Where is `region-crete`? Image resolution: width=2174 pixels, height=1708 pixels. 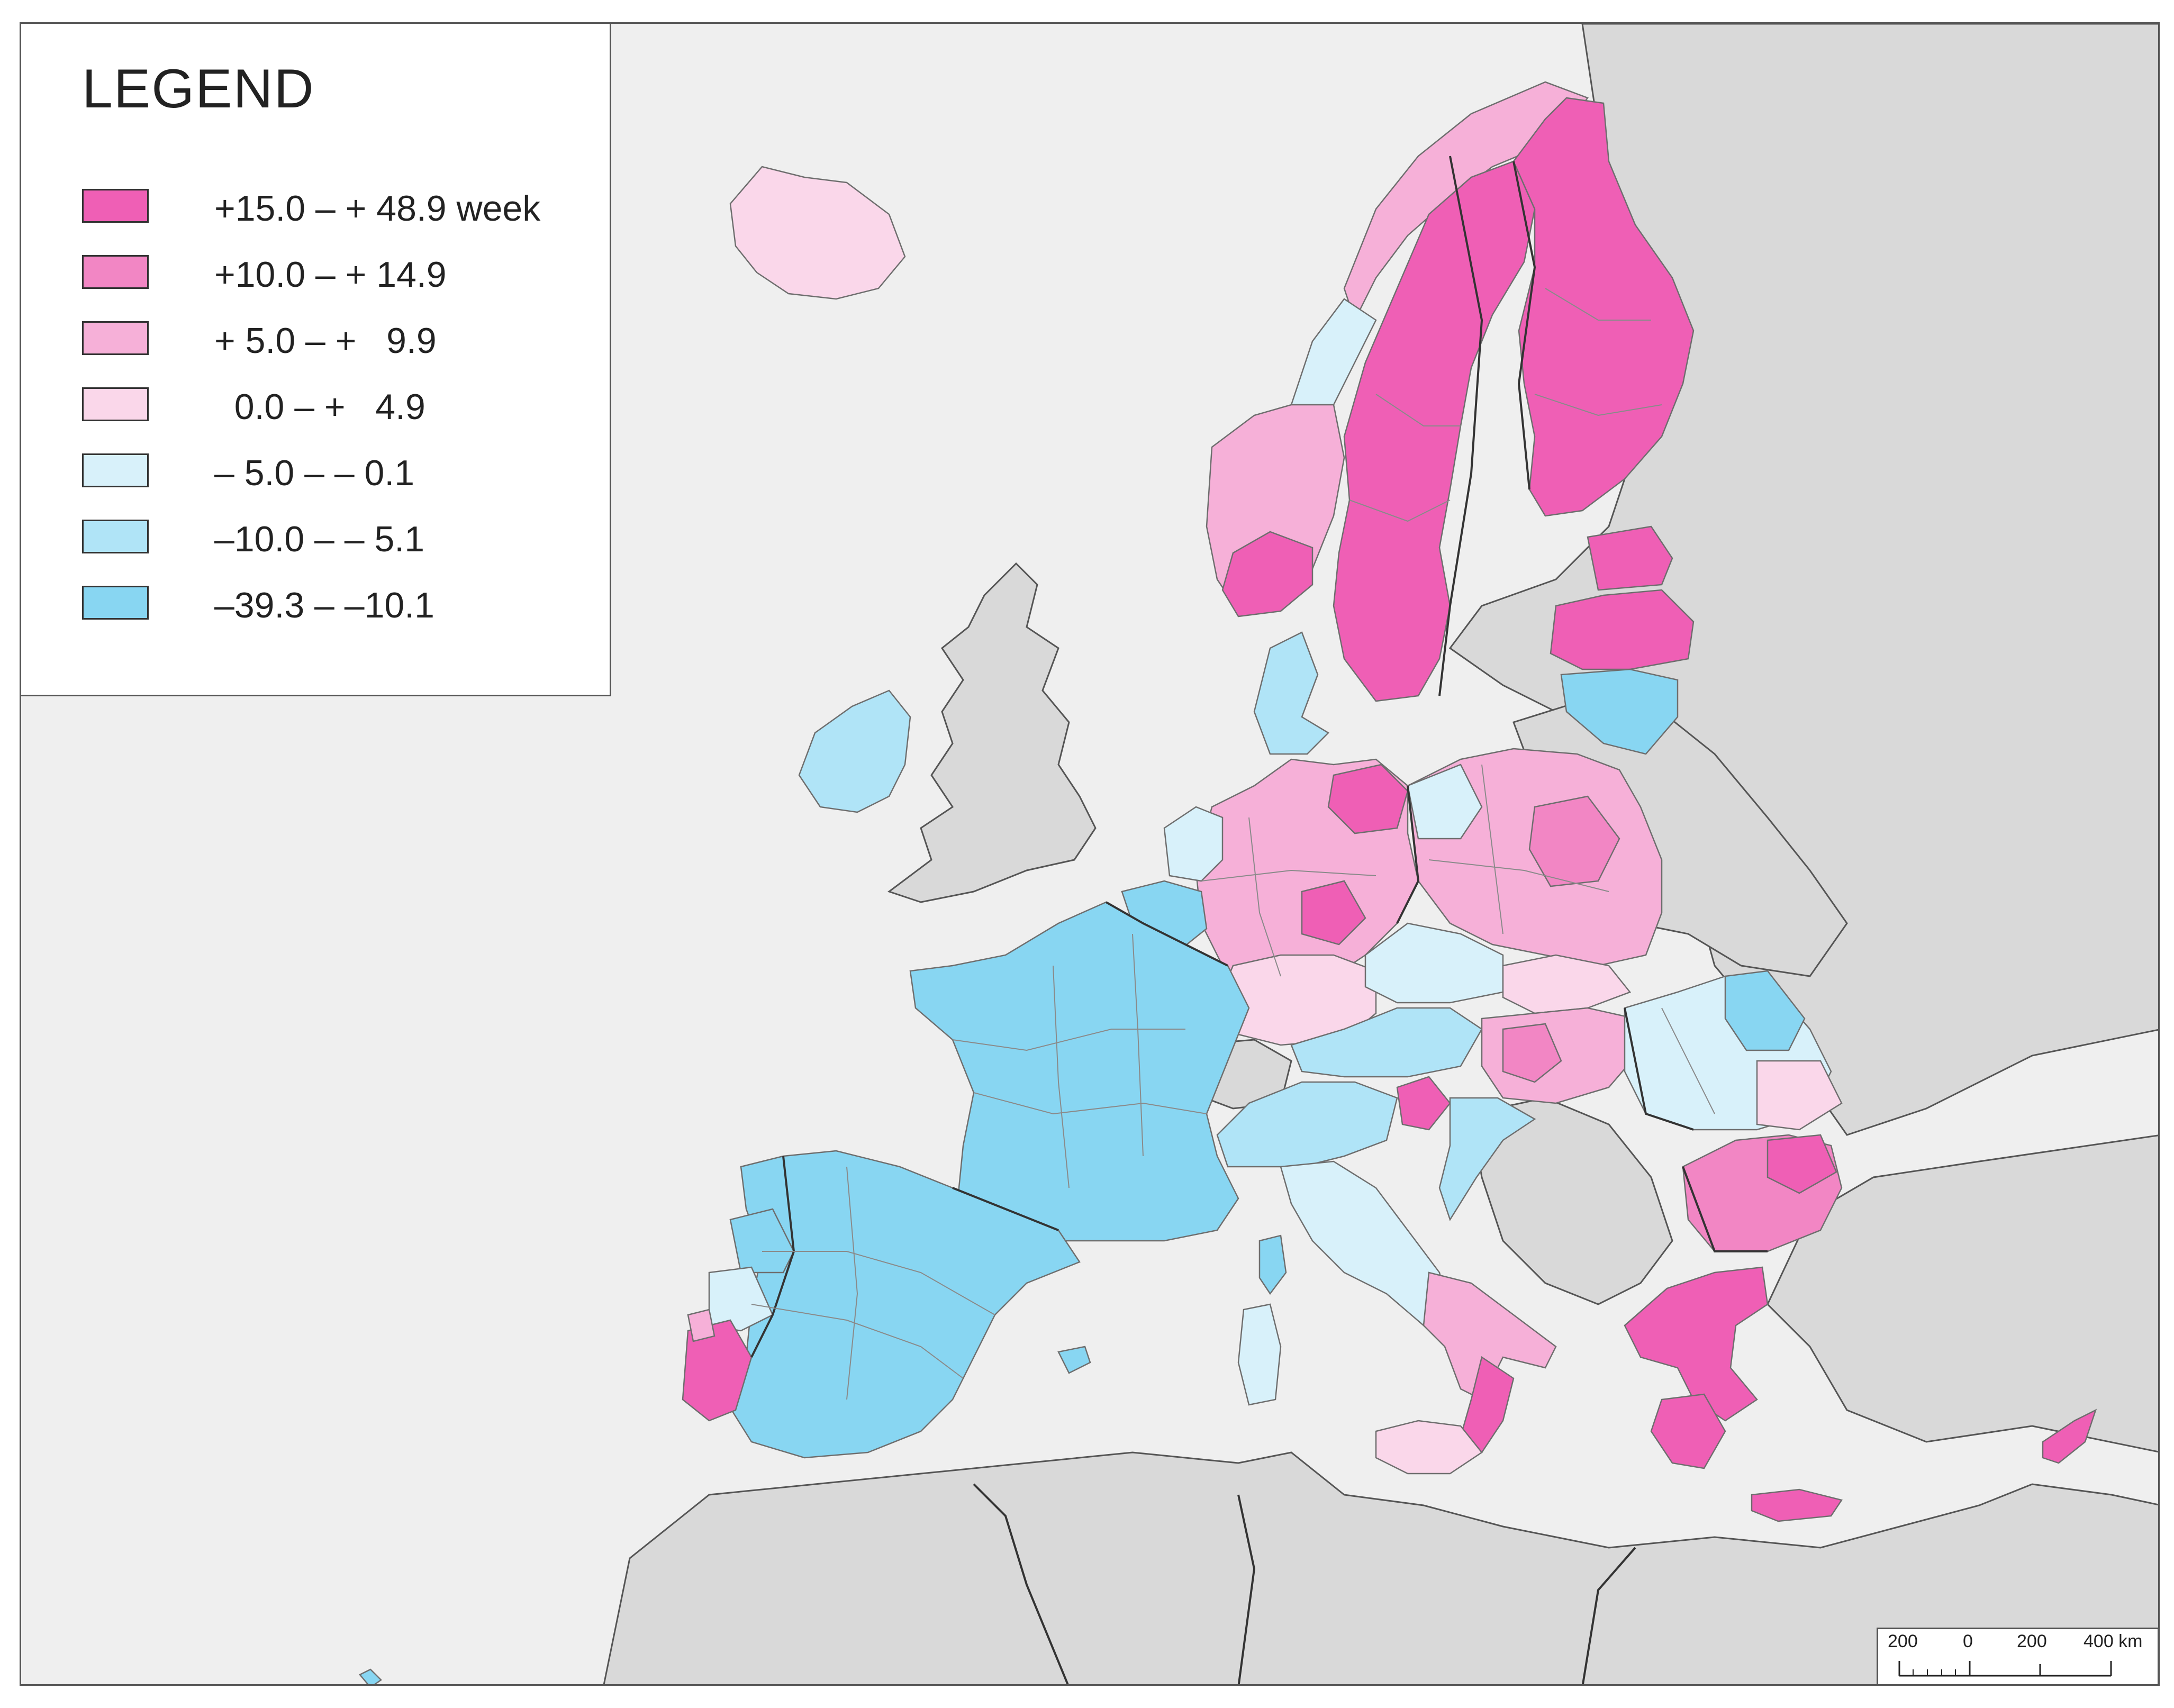
region-crete is located at coordinates (1797, 1505).